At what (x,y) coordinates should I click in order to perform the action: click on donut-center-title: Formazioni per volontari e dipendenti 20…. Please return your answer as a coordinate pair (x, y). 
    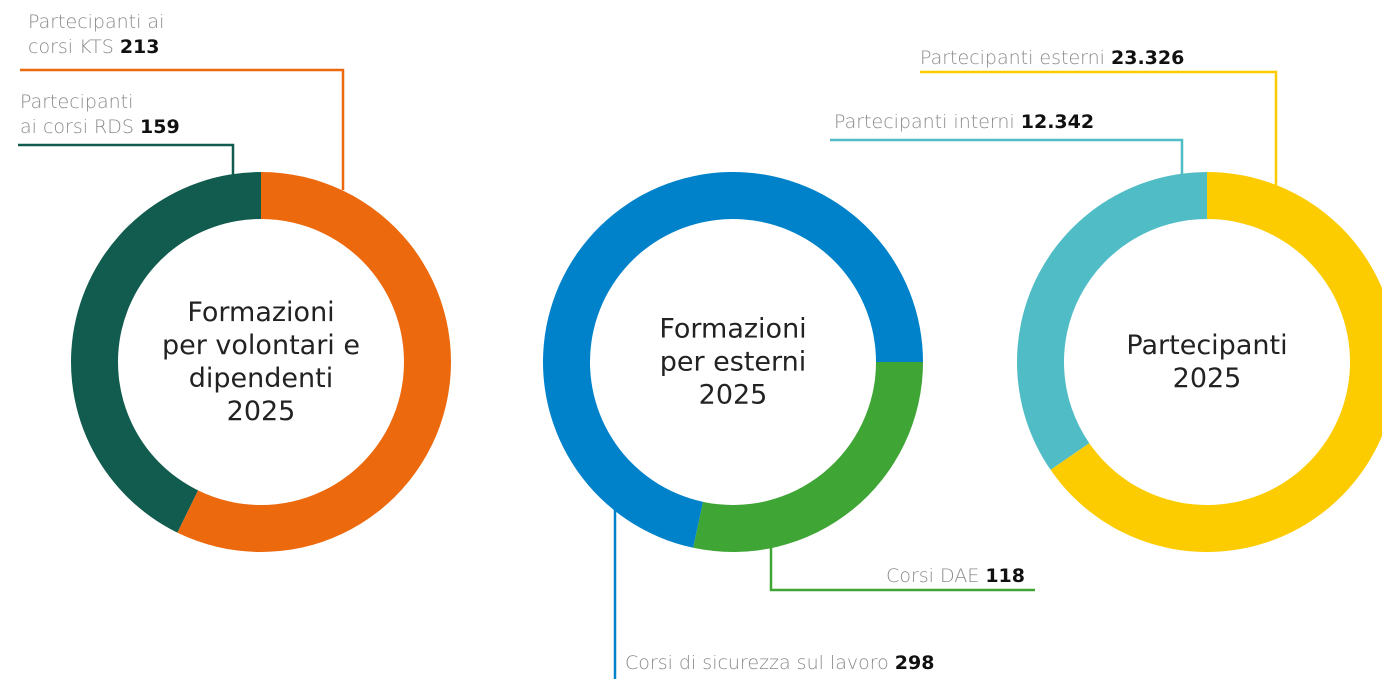
    Looking at the image, I should click on (261, 362).